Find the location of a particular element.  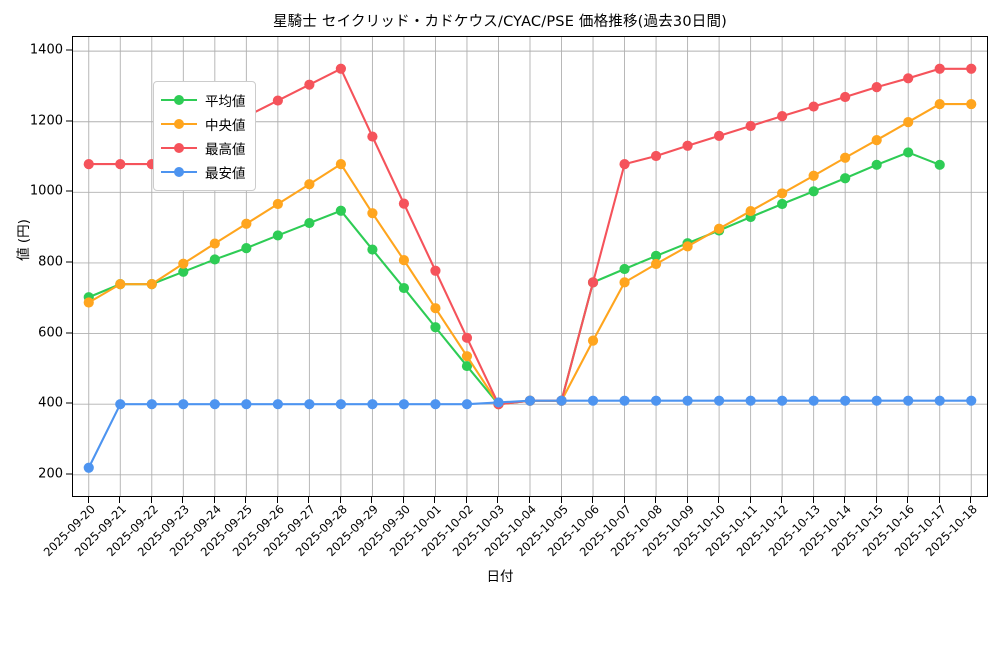

y-tick-label: 400 is located at coordinates (50, 403).